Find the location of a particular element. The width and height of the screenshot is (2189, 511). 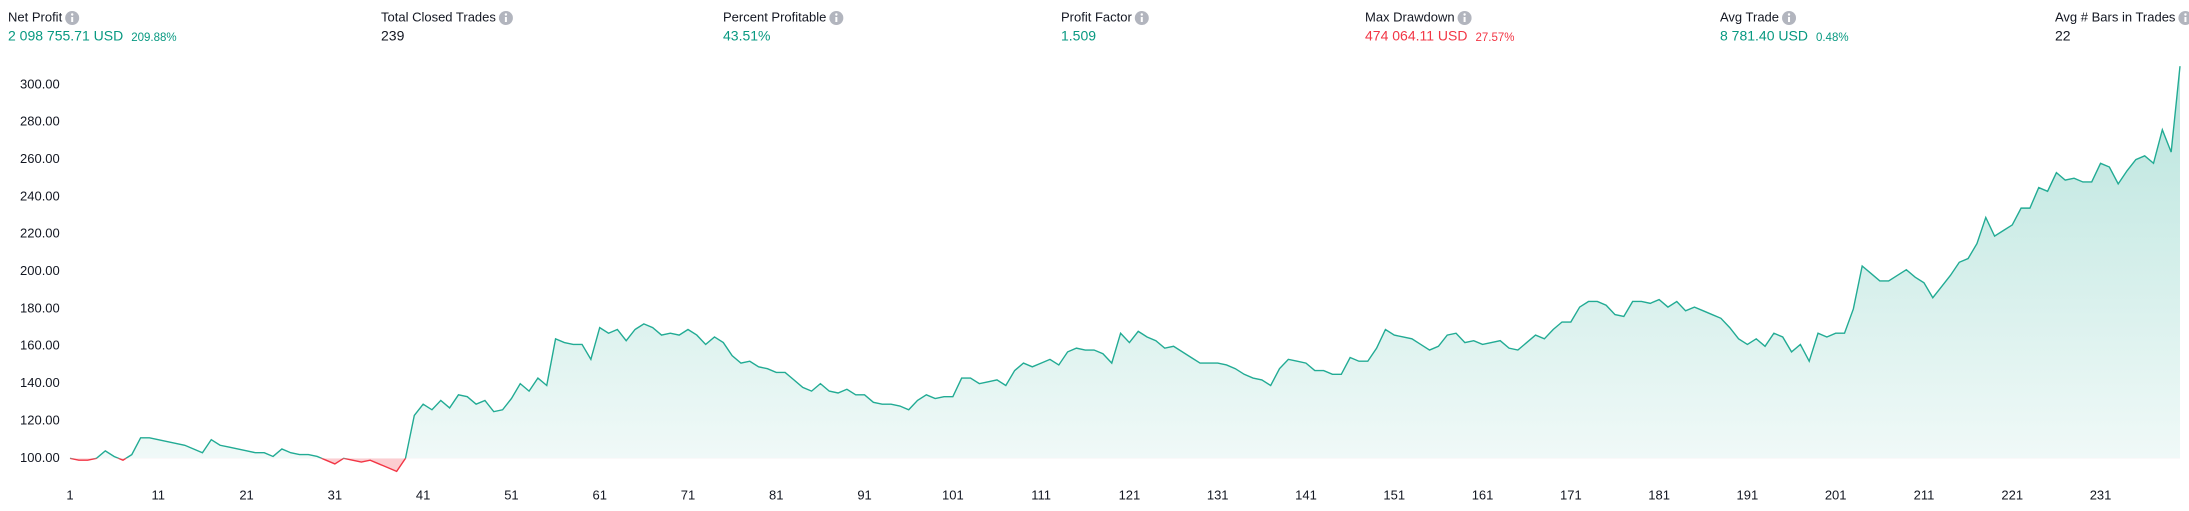

x-tick-label: 211 is located at coordinates (1924, 494).